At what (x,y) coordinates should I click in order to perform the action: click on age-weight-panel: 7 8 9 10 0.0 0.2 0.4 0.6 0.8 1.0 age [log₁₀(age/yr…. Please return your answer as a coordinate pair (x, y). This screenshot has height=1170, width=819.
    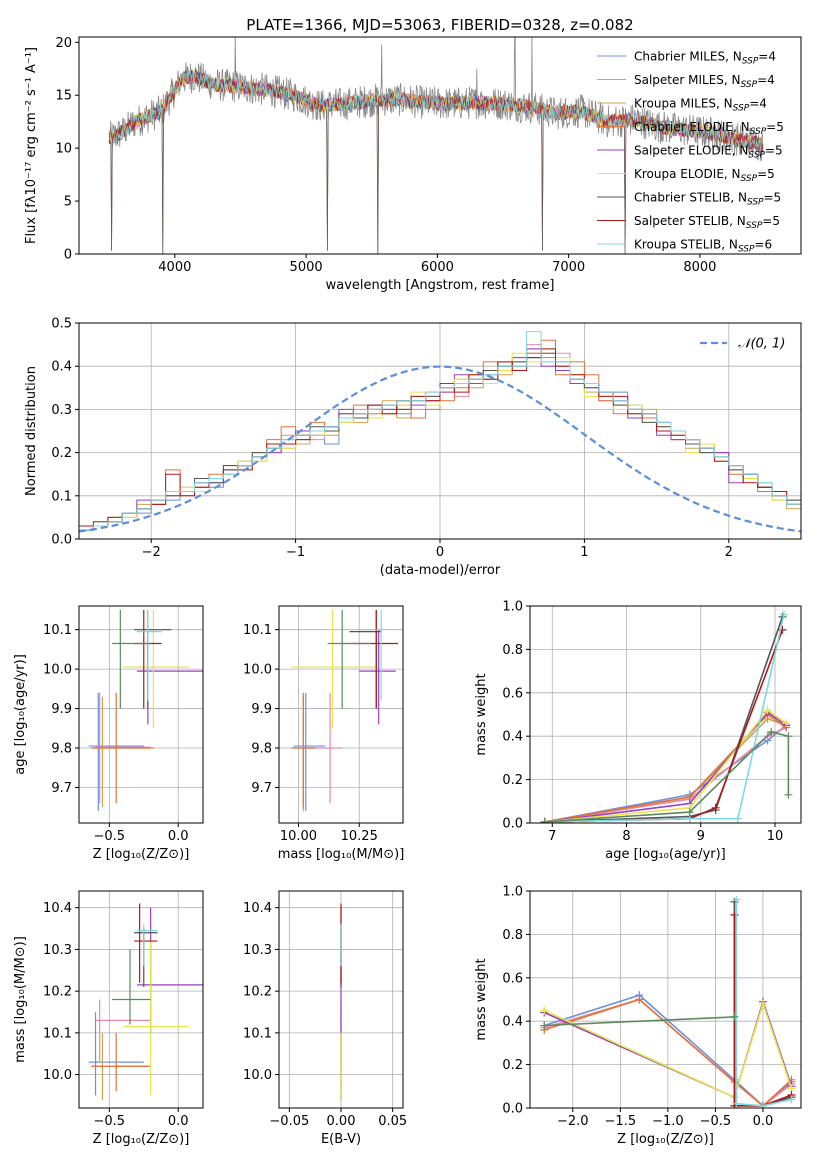
    Looking at the image, I should click on (638, 731).